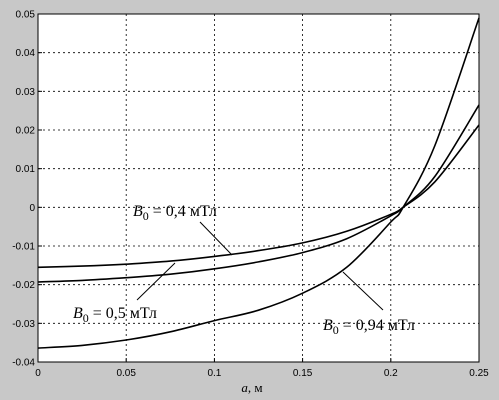  I want to click on y-tick-label: -0.01, so click(23, 247).